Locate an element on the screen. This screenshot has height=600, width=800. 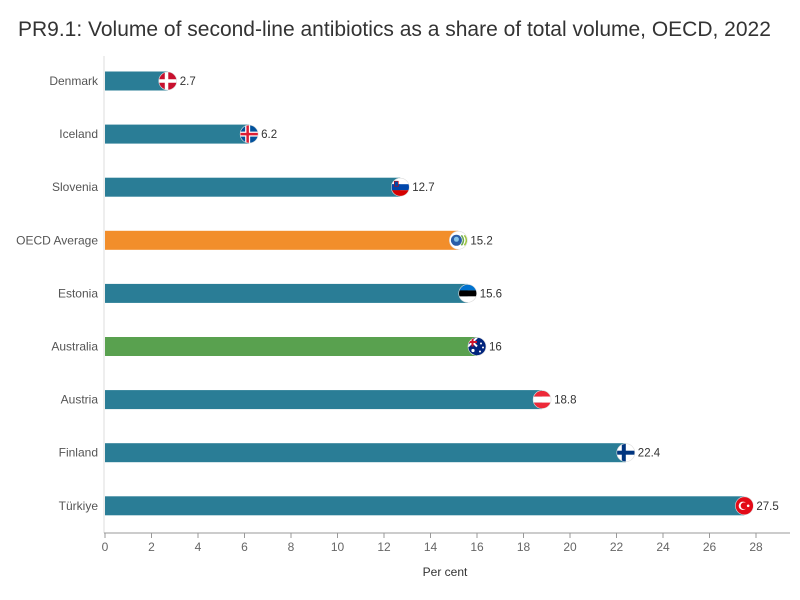
bar-row: Estonia 15.6 is located at coordinates (280, 293).